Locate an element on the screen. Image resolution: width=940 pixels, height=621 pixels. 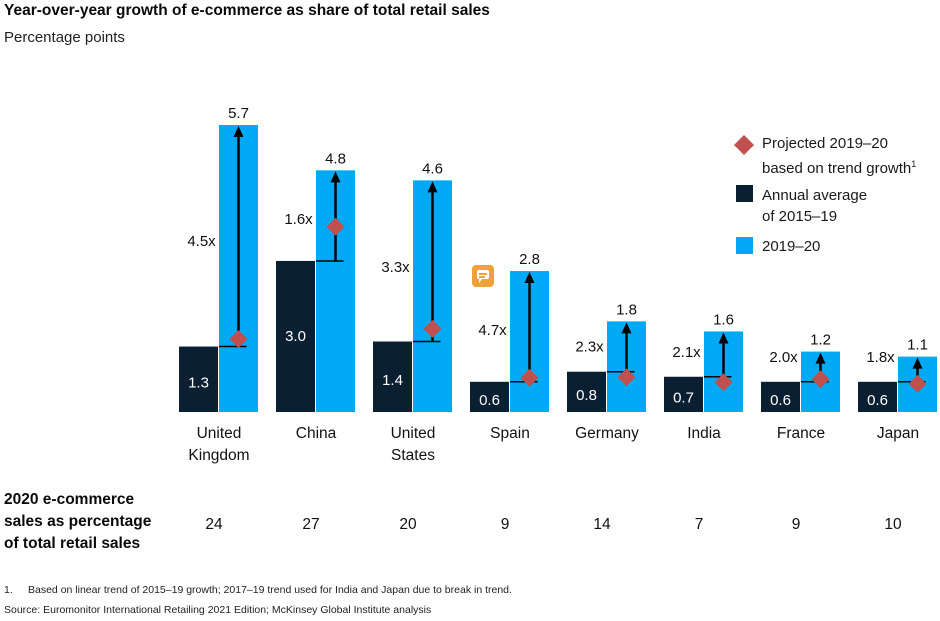
category-label-6-0: France is located at coordinates (801, 433).